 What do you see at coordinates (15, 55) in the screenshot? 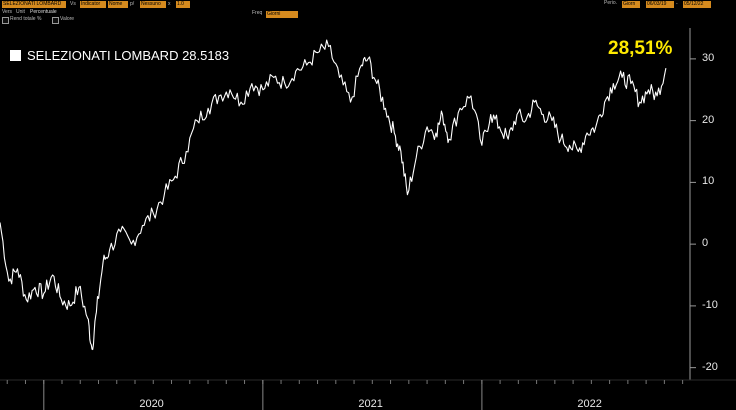
I see `legend-swatch` at bounding box center [15, 55].